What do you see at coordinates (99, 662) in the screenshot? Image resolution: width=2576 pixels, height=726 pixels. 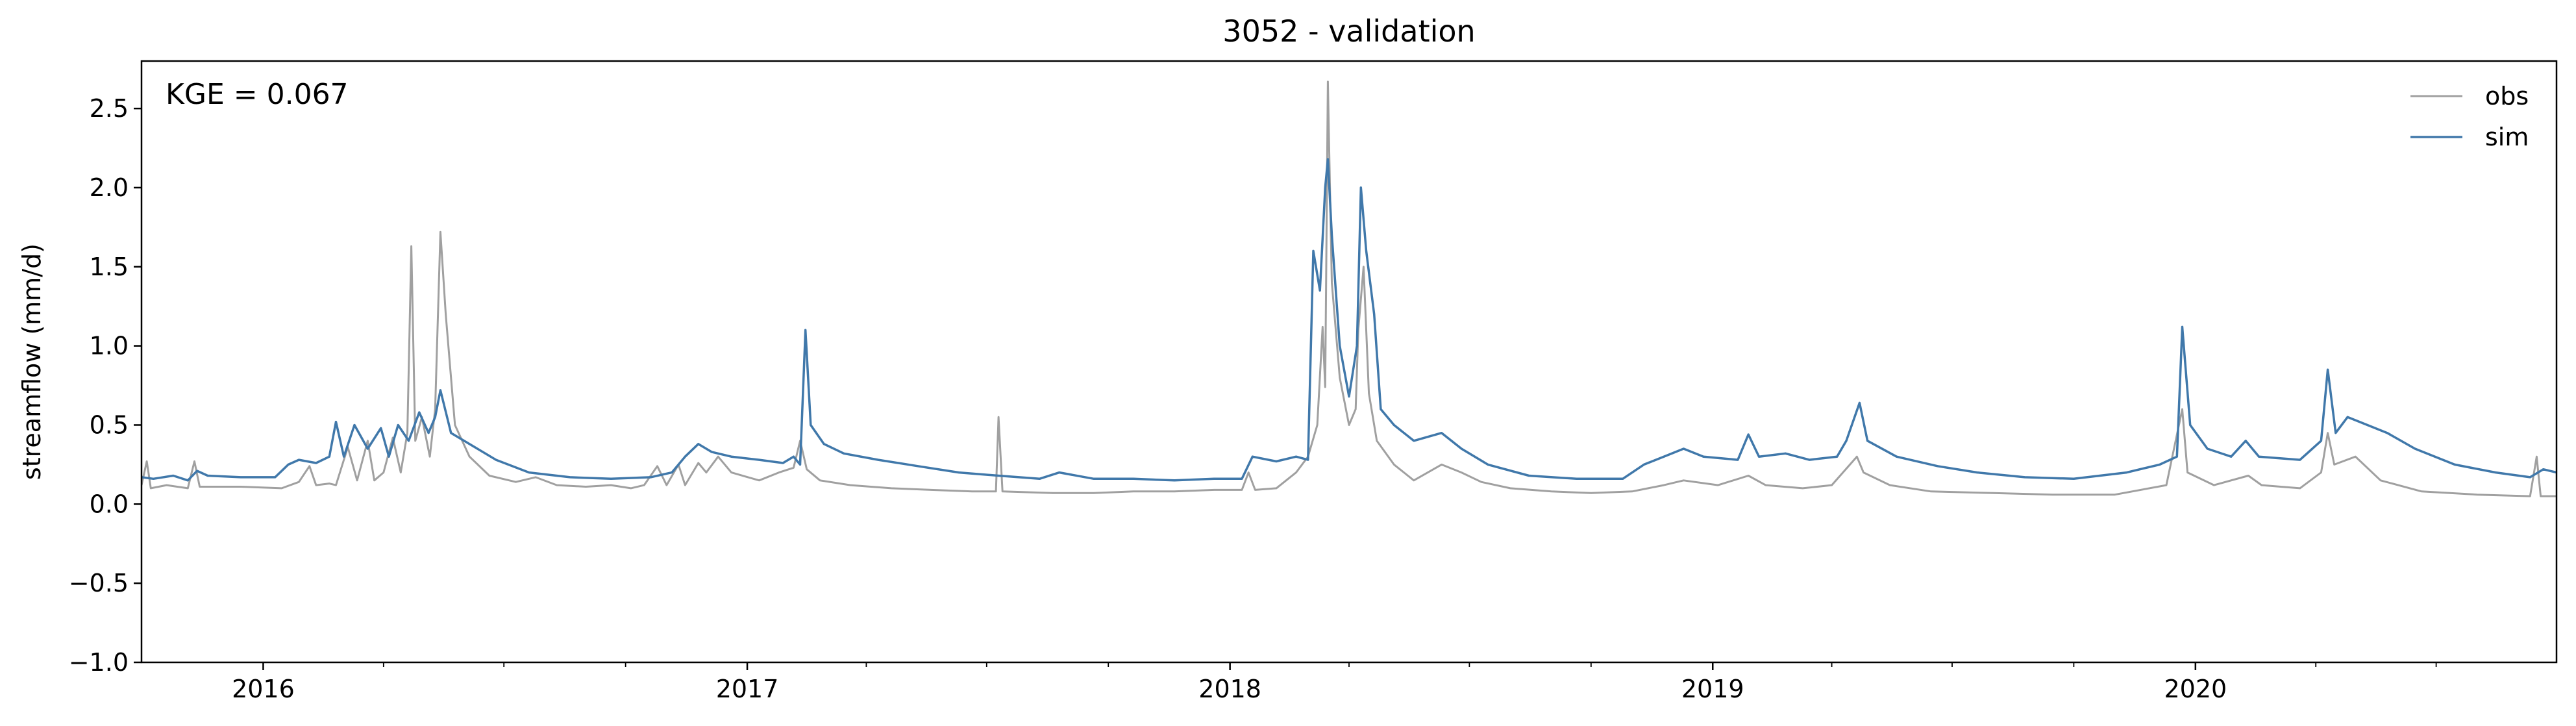 I see `y-tick-label: −1.0` at bounding box center [99, 662].